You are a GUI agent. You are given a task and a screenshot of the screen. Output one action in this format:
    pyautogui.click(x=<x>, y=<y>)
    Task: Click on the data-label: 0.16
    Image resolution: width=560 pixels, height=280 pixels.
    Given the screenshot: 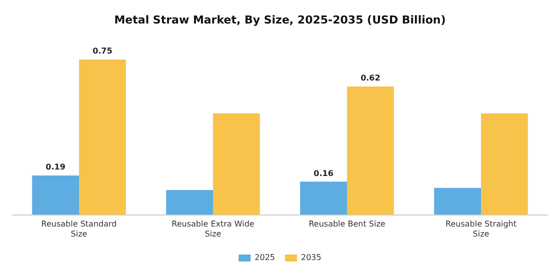 What is the action you would take?
    pyautogui.click(x=324, y=173)
    